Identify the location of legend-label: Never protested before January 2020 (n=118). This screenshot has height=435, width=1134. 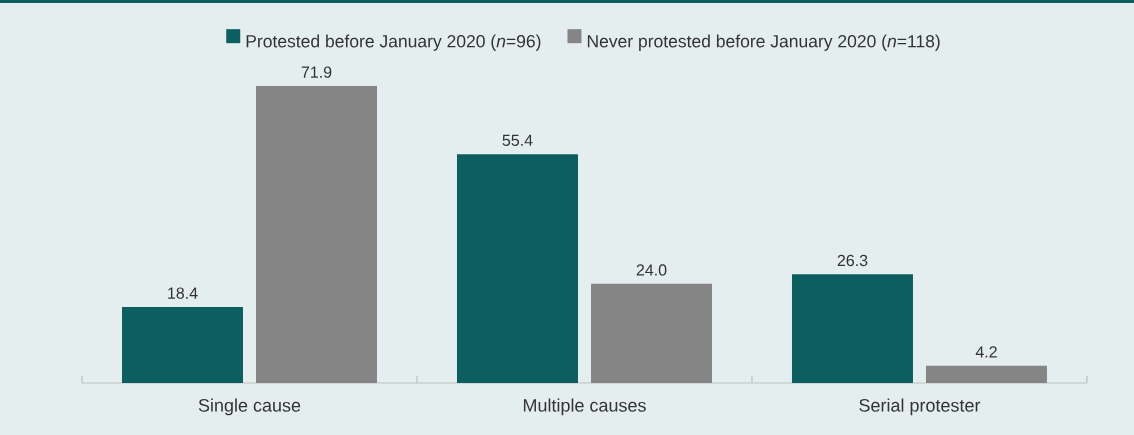
(763, 42).